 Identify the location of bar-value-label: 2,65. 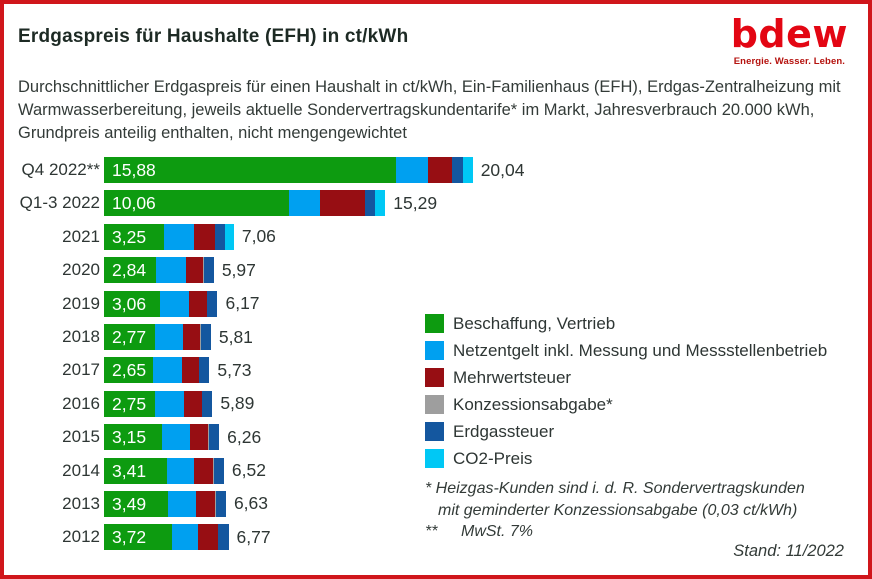
(129, 370).